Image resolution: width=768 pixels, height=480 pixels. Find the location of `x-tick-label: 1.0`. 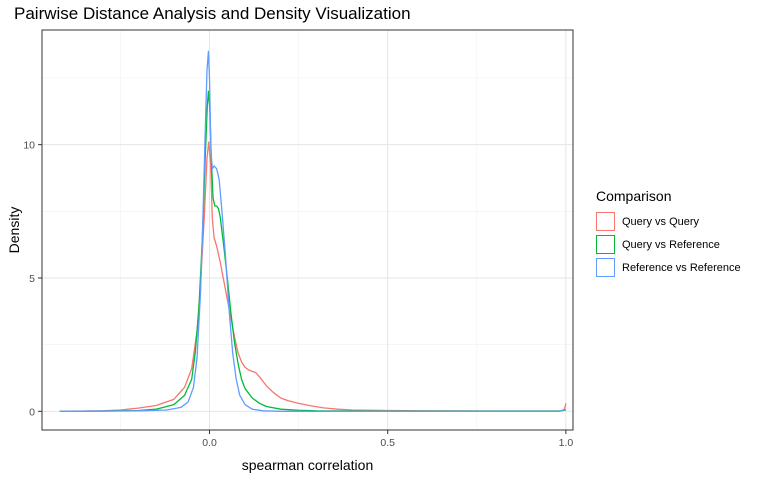

x-tick-label: 1.0 is located at coordinates (566, 443).